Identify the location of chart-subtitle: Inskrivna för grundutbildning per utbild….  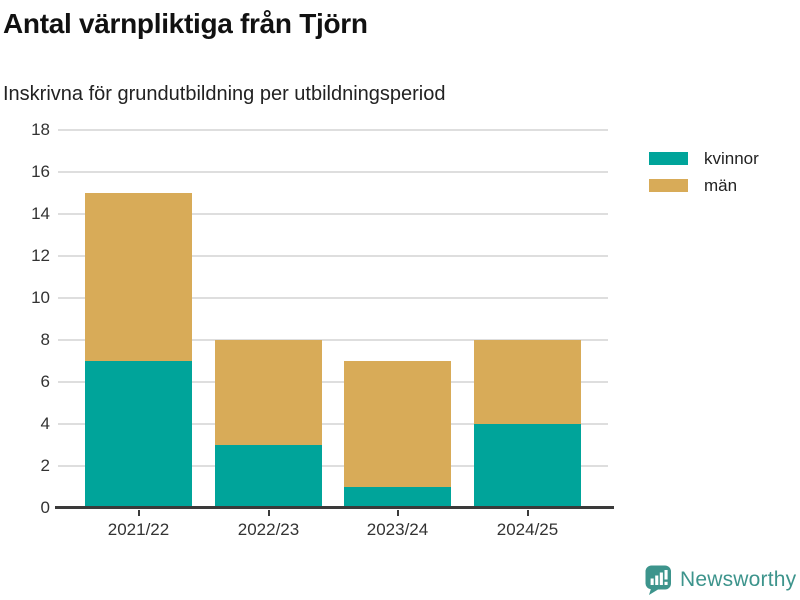
(224, 94).